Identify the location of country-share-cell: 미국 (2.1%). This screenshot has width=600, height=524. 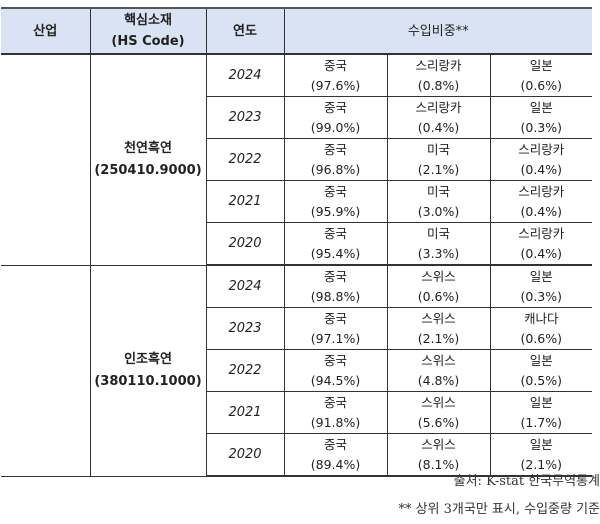
(438, 159).